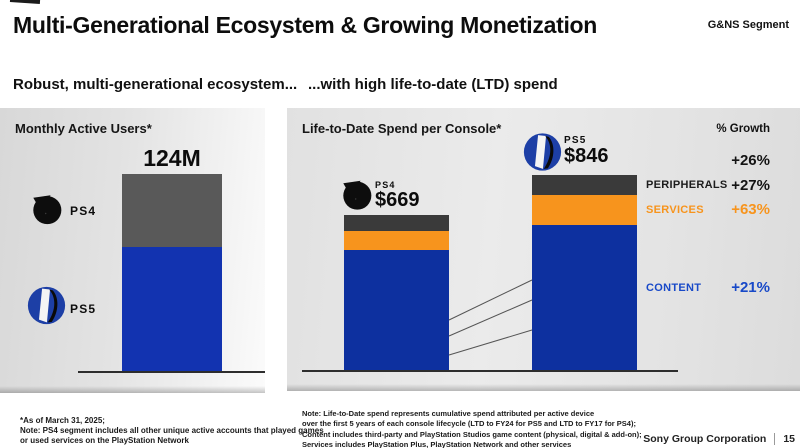 This screenshot has height=448, width=800. What do you see at coordinates (83, 128) in the screenshot?
I see `mau-panel-title: Monthly Active Users*` at bounding box center [83, 128].